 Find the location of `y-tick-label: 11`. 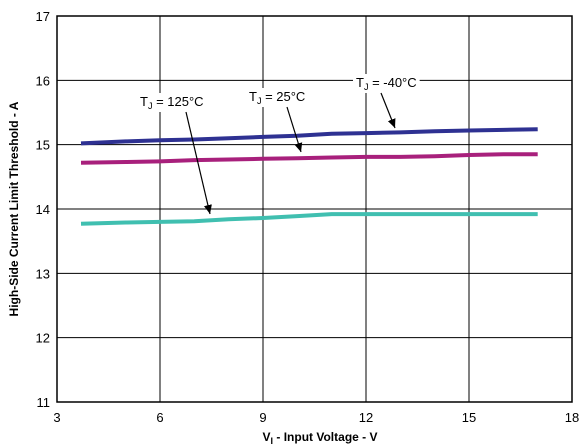

y-tick-label: 11 is located at coordinates (44, 402).